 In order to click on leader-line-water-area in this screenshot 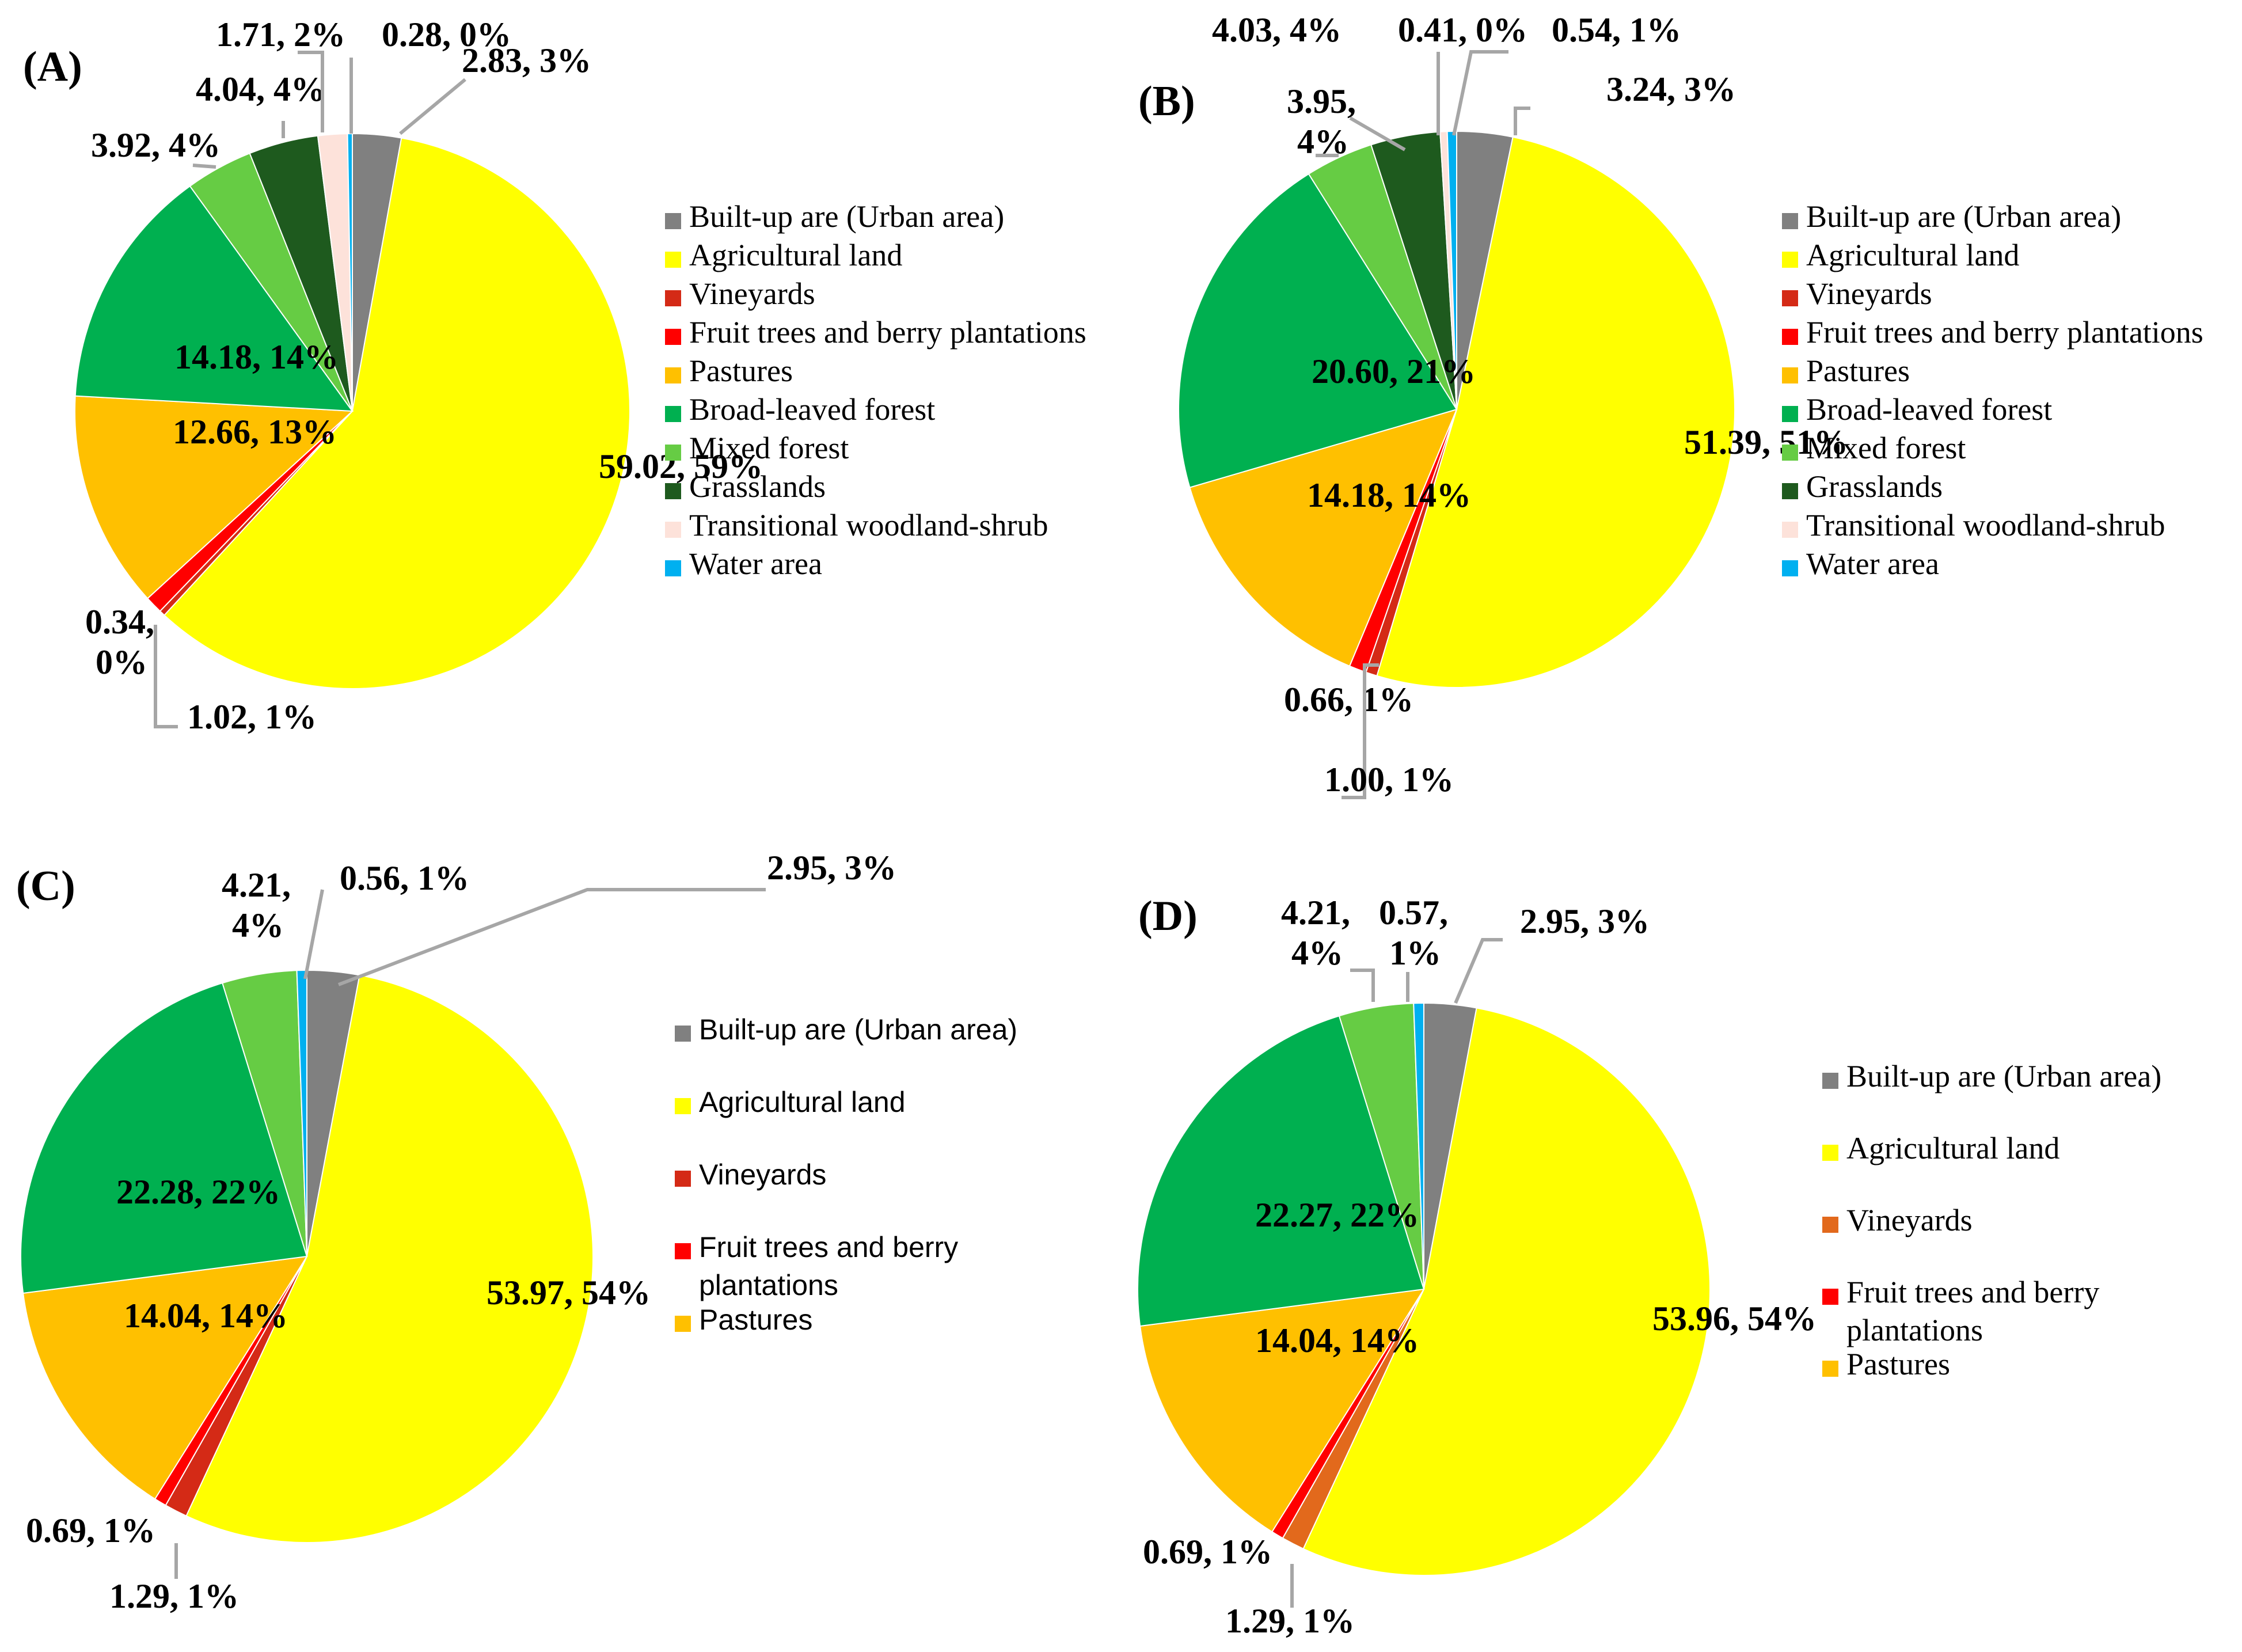, I will do `click(313, 934)`.